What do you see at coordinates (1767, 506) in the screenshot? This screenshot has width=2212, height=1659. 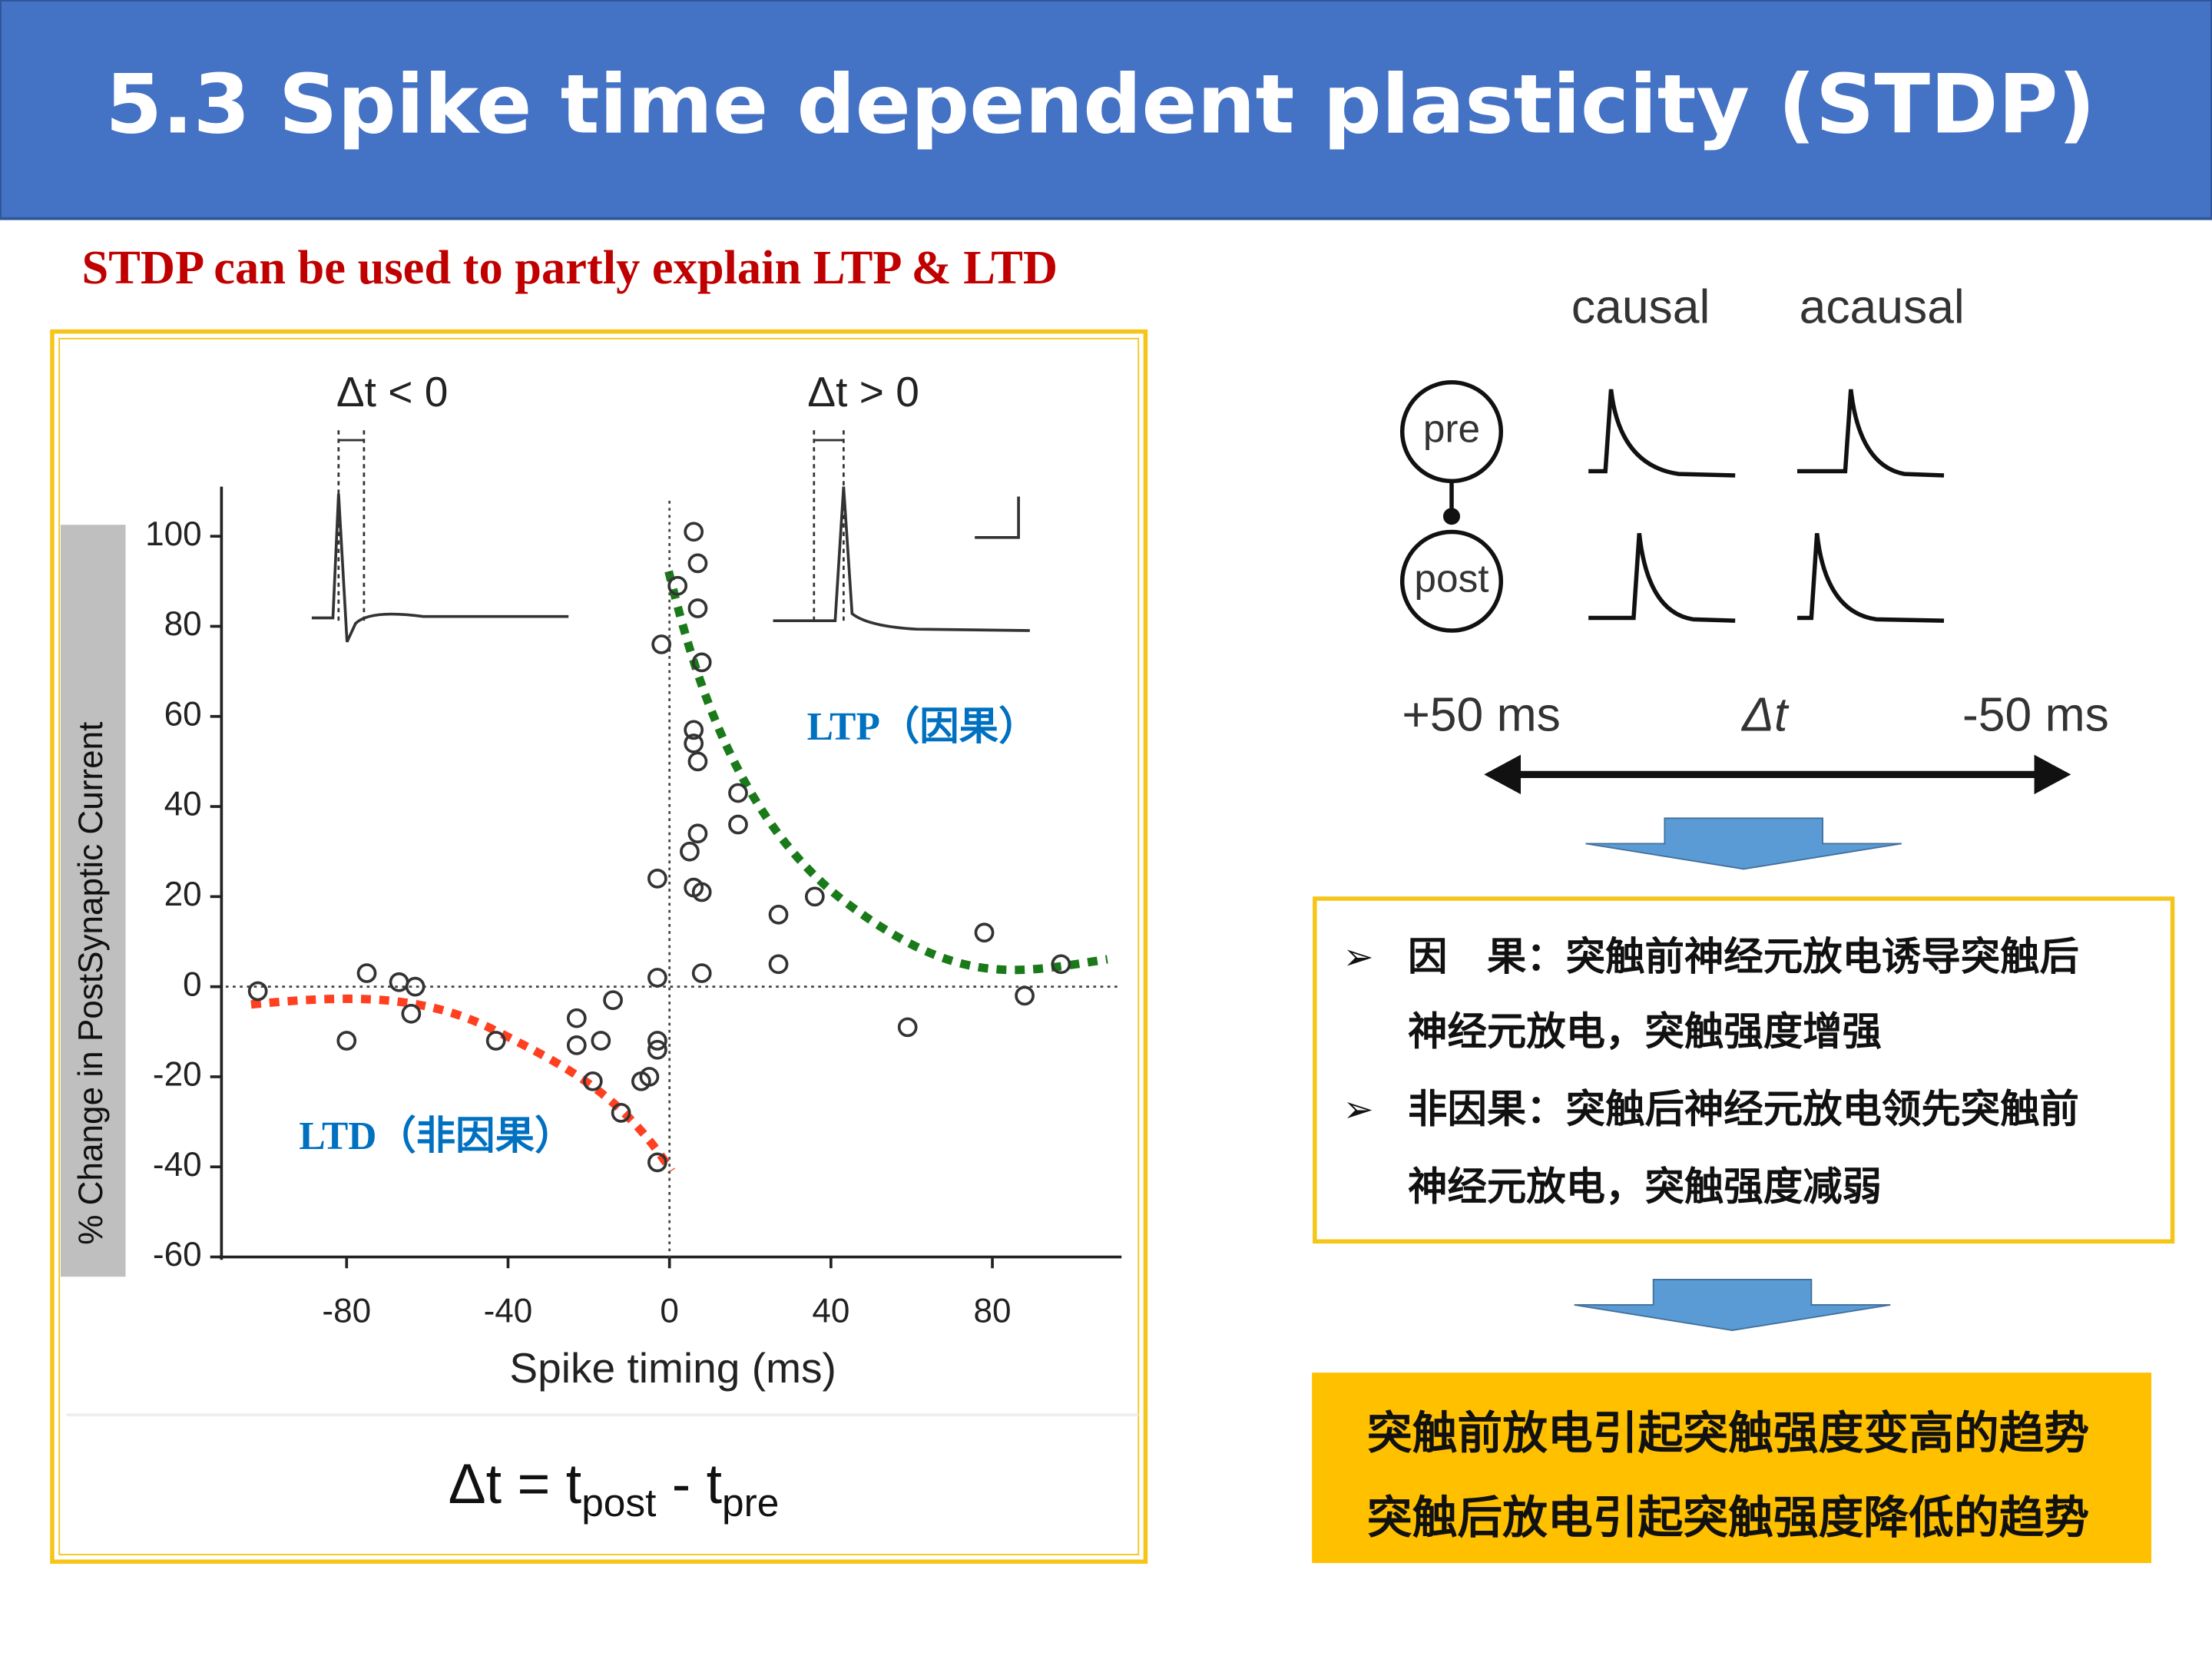 I see `spike-trains` at bounding box center [1767, 506].